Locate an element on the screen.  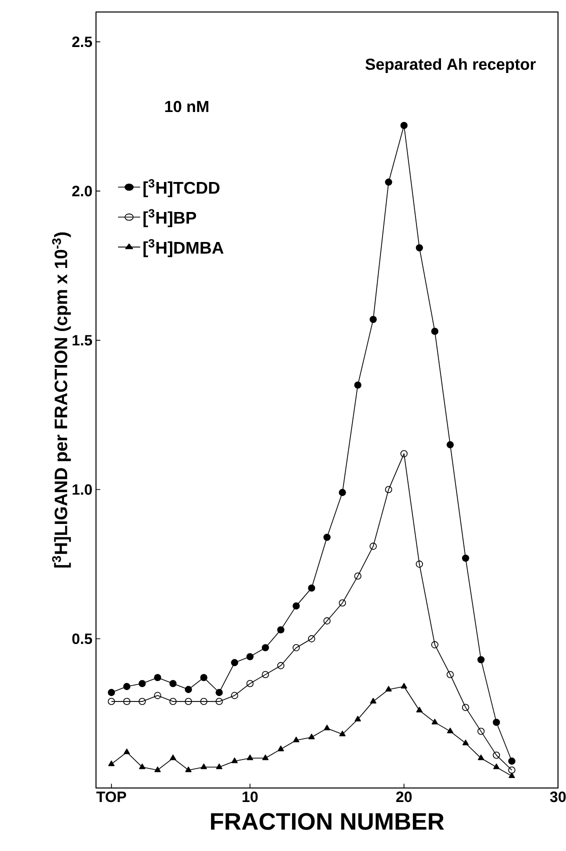
y-tick-label: 1.5 is located at coordinates (82, 340).